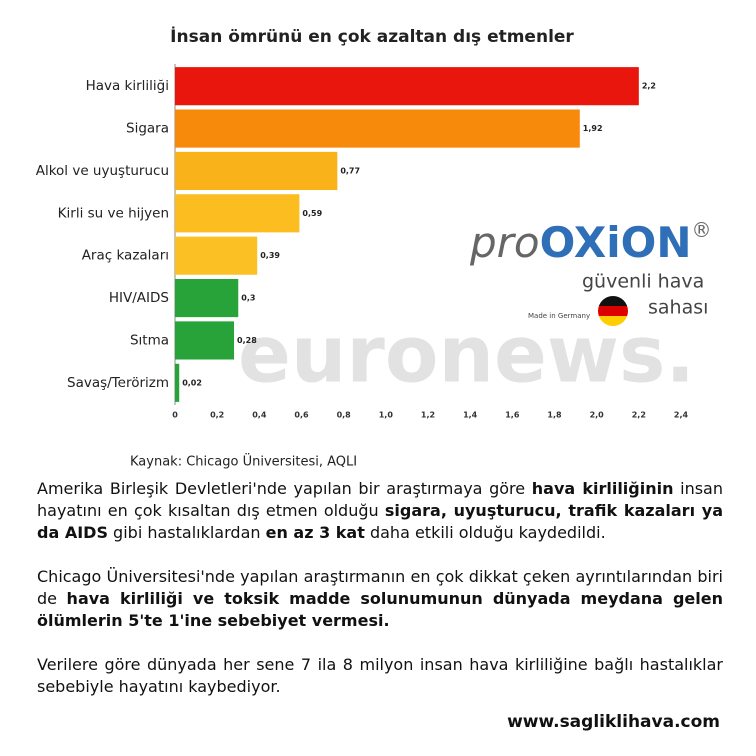 The width and height of the screenshot is (756, 756). What do you see at coordinates (639, 415) in the screenshot?
I see `x-tick-label: 2,2` at bounding box center [639, 415].